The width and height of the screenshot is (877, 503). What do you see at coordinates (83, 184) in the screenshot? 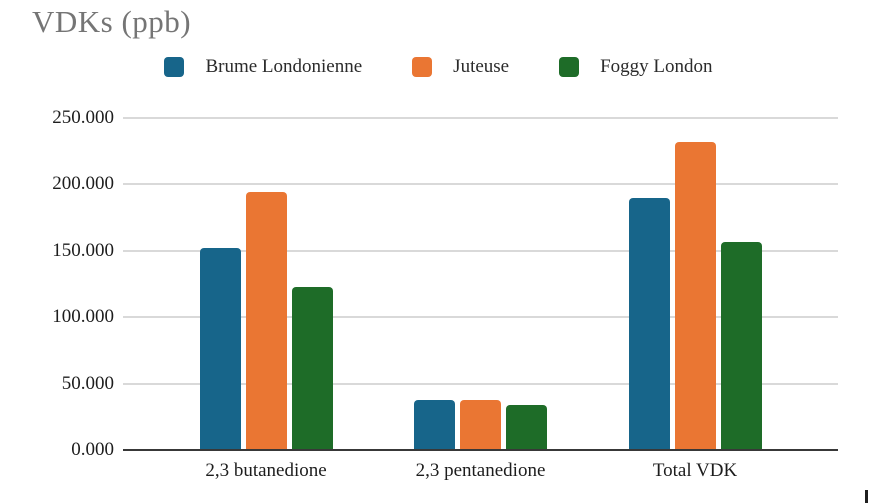
I see `y-tick-label: 200.000` at bounding box center [83, 184].